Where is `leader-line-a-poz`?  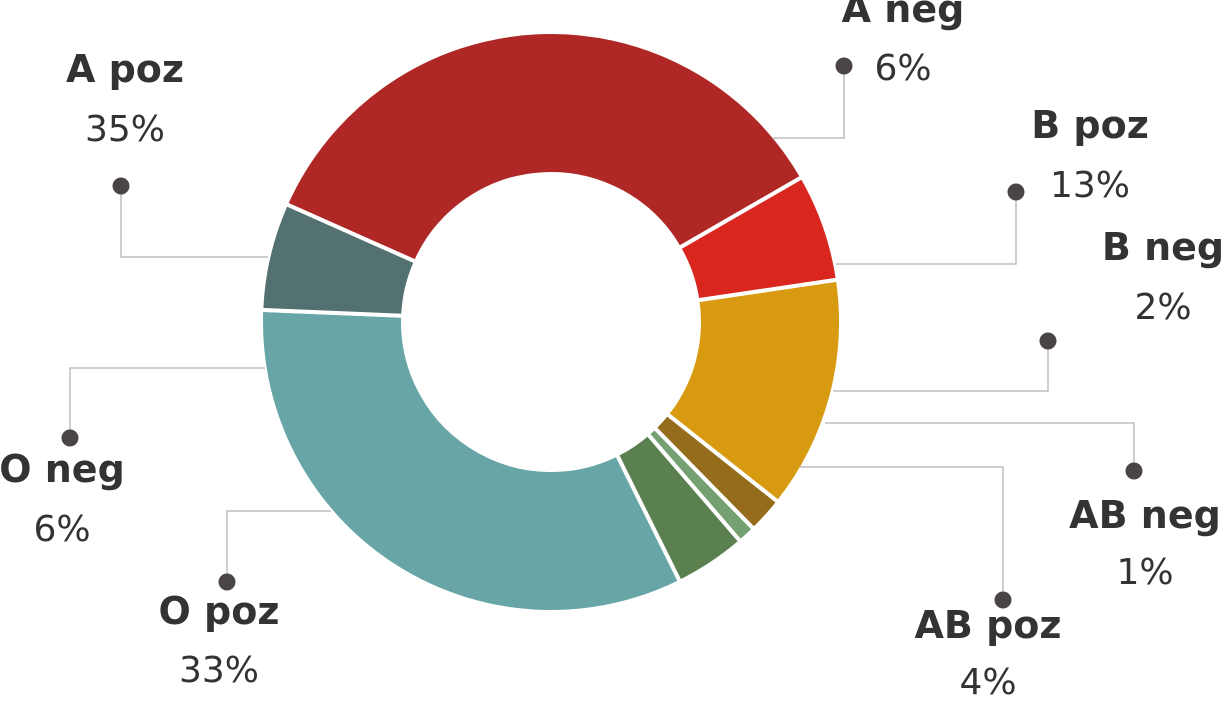
leader-line-a-poz is located at coordinates (194, 222).